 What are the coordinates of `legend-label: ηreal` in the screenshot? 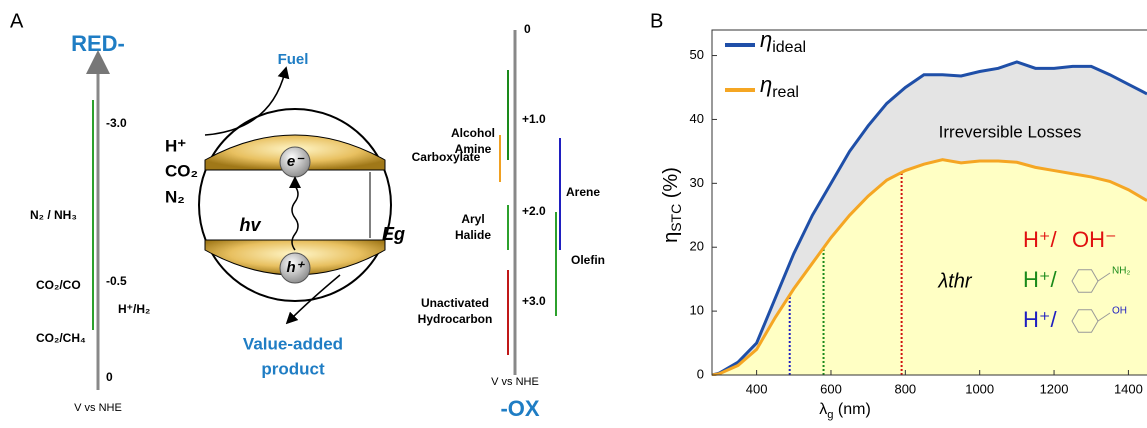 It's located at (779, 86).